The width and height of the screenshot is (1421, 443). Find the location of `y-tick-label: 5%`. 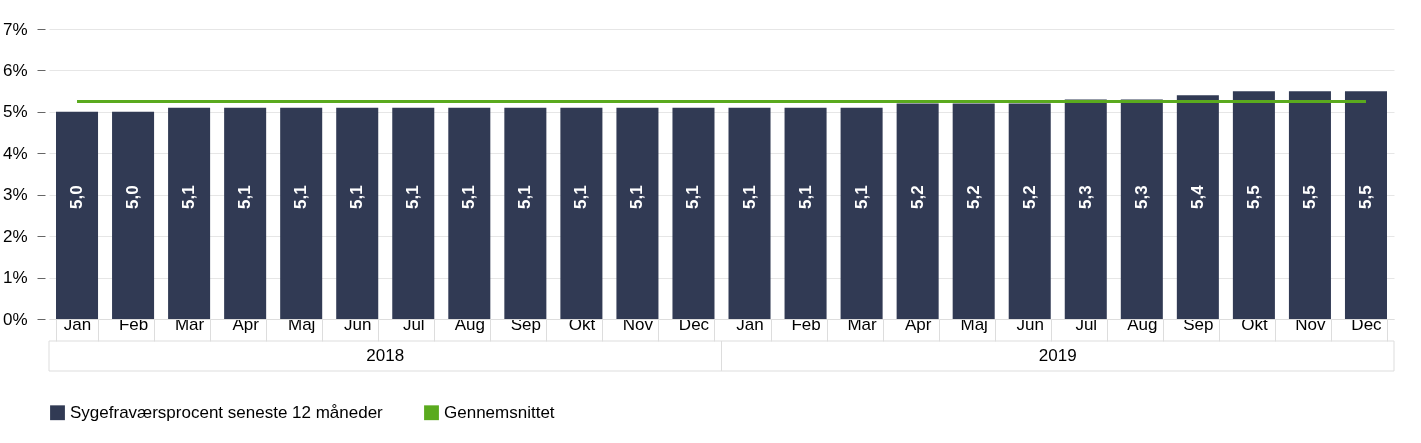

y-tick-label: 5% is located at coordinates (15, 112).